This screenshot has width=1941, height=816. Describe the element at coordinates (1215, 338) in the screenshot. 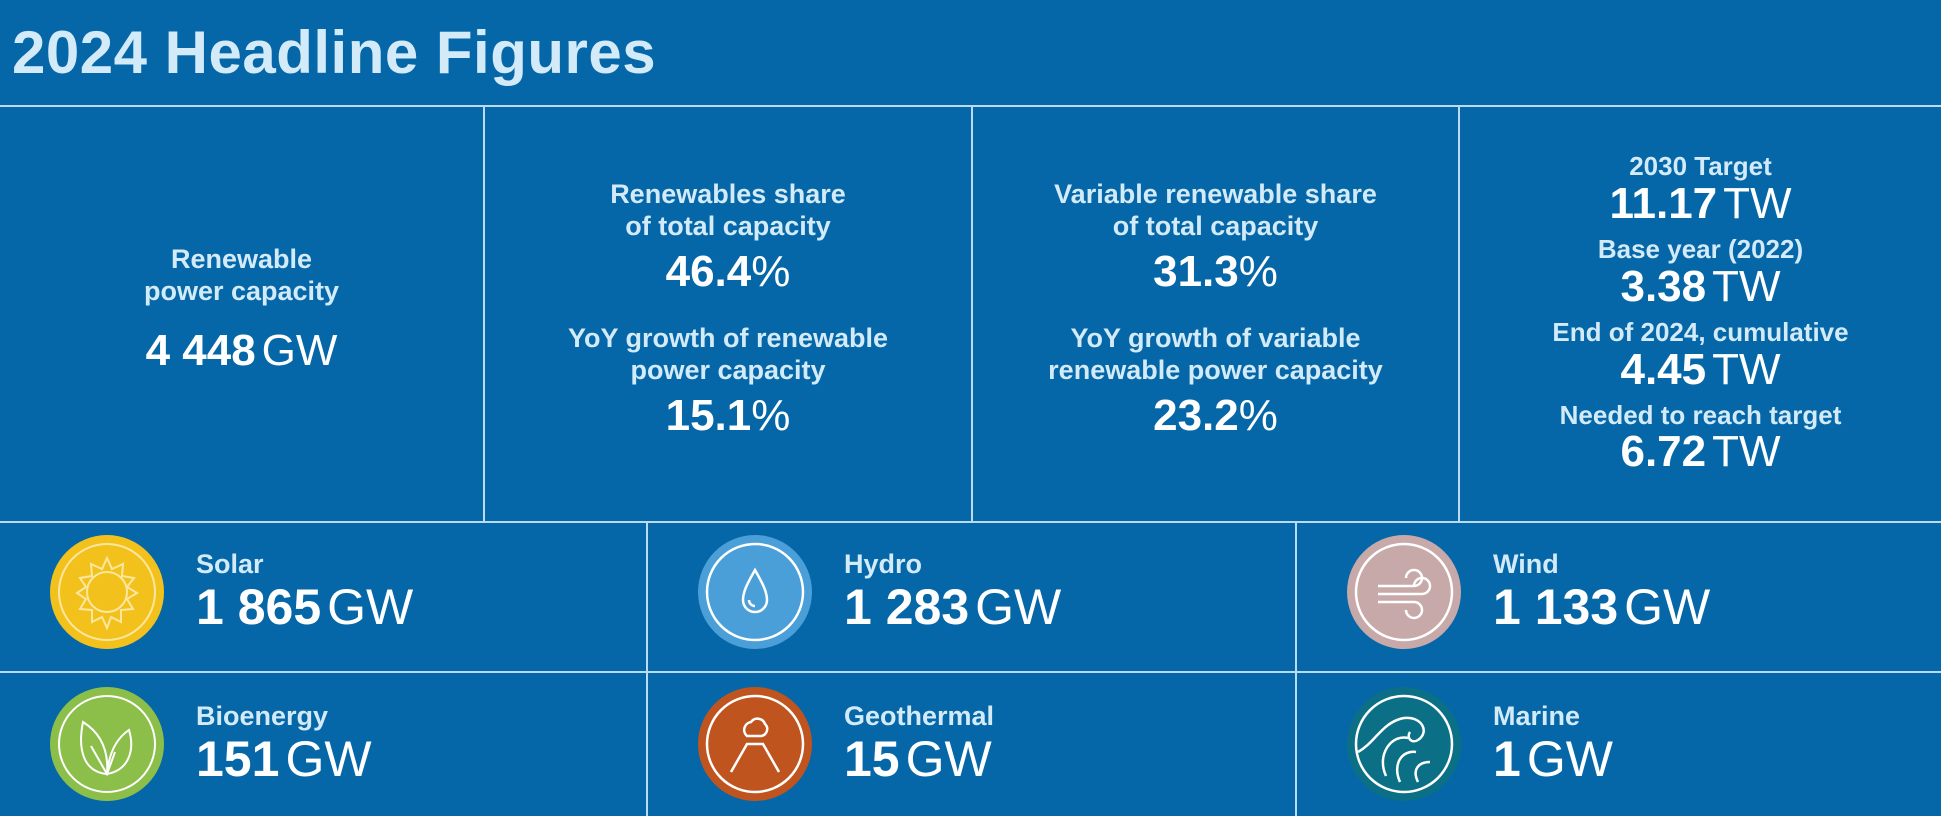

I see `label: YoY growth of variable` at that location.